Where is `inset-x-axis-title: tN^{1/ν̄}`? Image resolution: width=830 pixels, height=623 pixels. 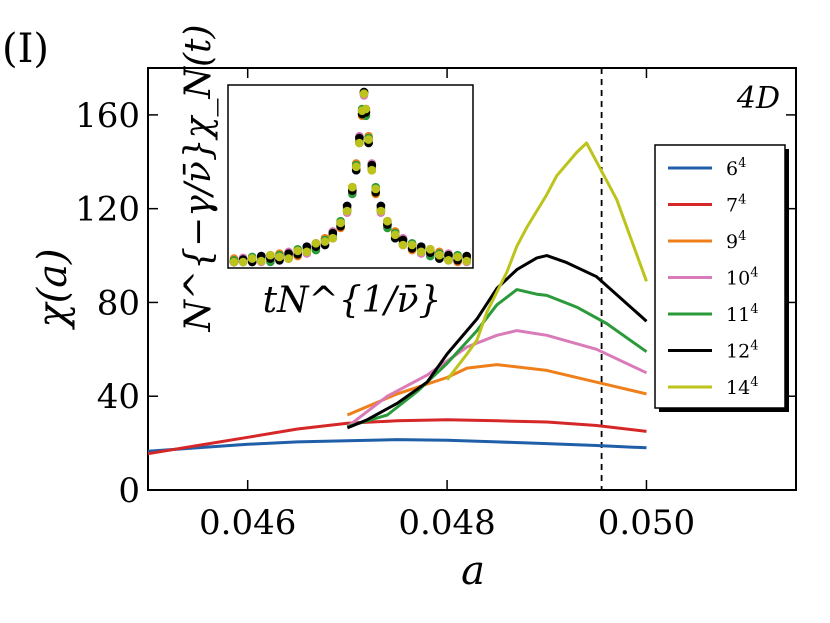
inset-x-axis-title: tN^{1/ν̄} is located at coordinates (352, 300).